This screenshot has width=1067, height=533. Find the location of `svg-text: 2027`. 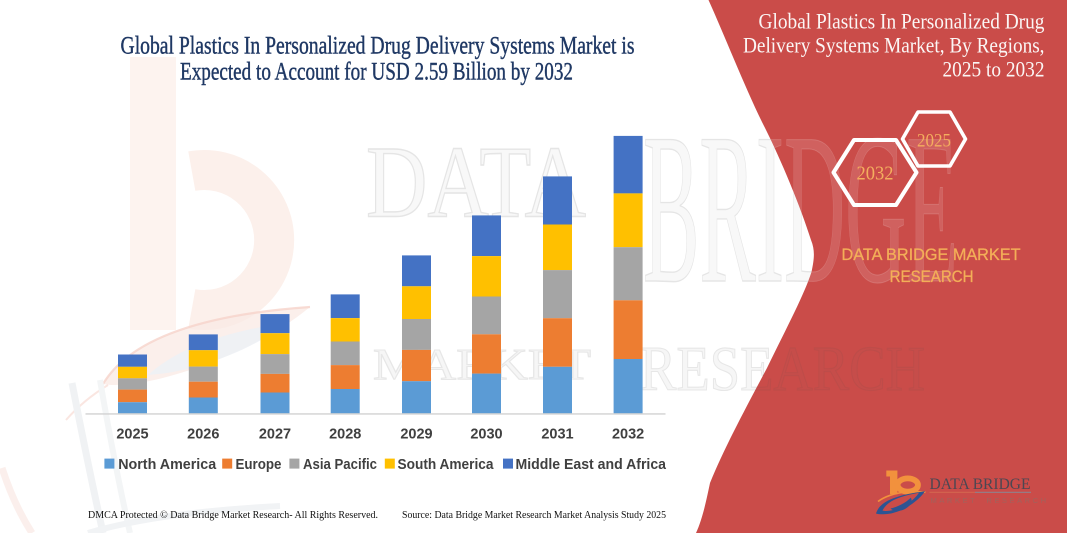

svg-text: 2027 is located at coordinates (275, 435).